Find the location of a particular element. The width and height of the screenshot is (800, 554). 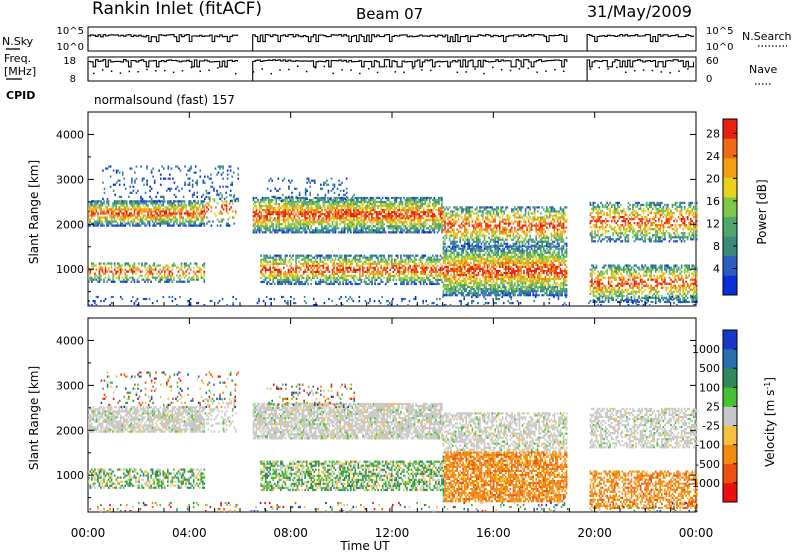

nave-dot is located at coordinates (431, 70).